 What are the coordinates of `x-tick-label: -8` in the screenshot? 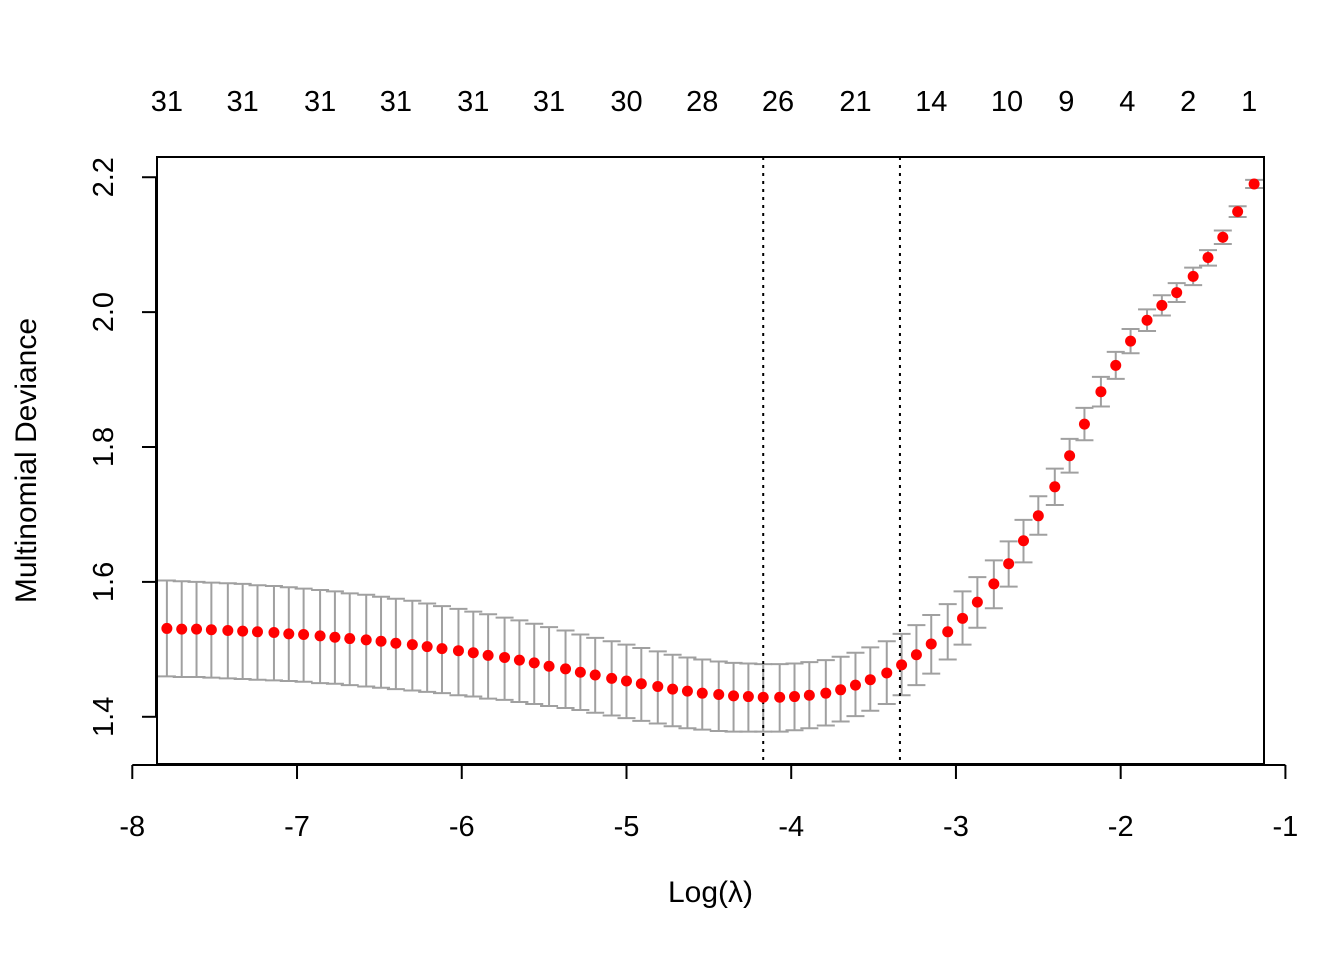 It's located at (132, 827).